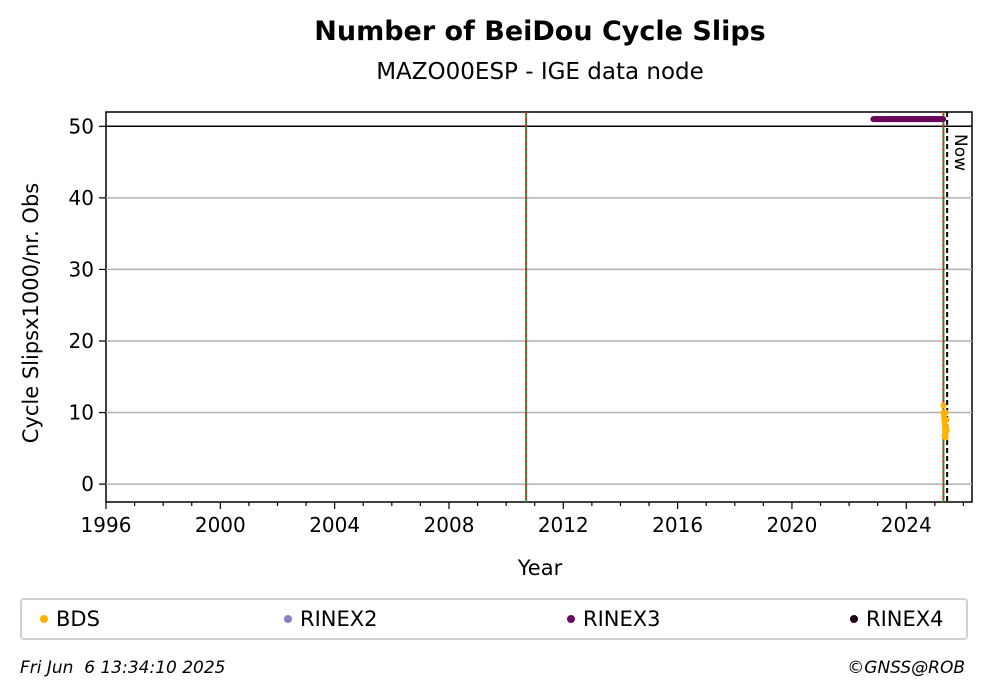 Image resolution: width=993 pixels, height=699 pixels. Describe the element at coordinates (622, 619) in the screenshot. I see `legend-label: RINEX3` at that location.